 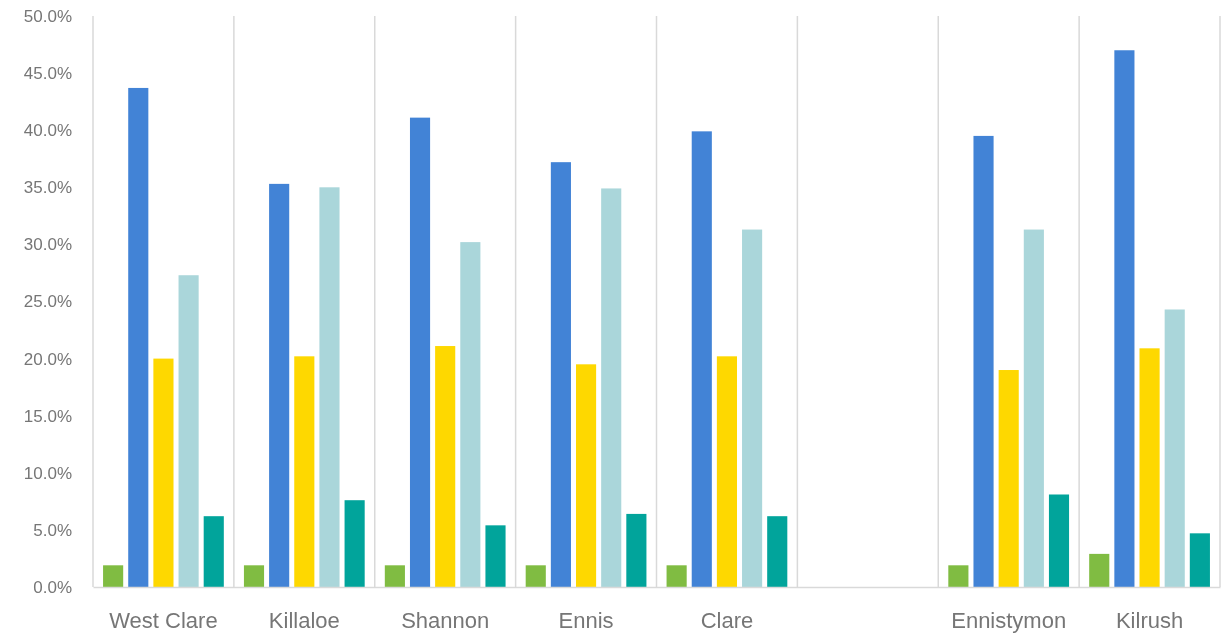 What do you see at coordinates (727, 620) in the screenshot?
I see `x-tick-label: Clare` at bounding box center [727, 620].